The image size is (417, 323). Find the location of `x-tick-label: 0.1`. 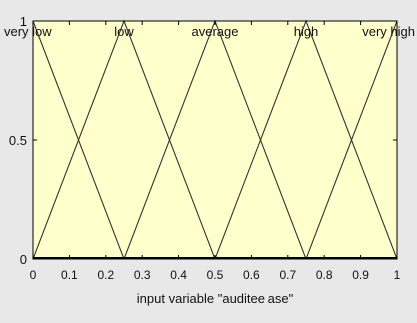

x-tick-label: 0.1 is located at coordinates (69, 275).